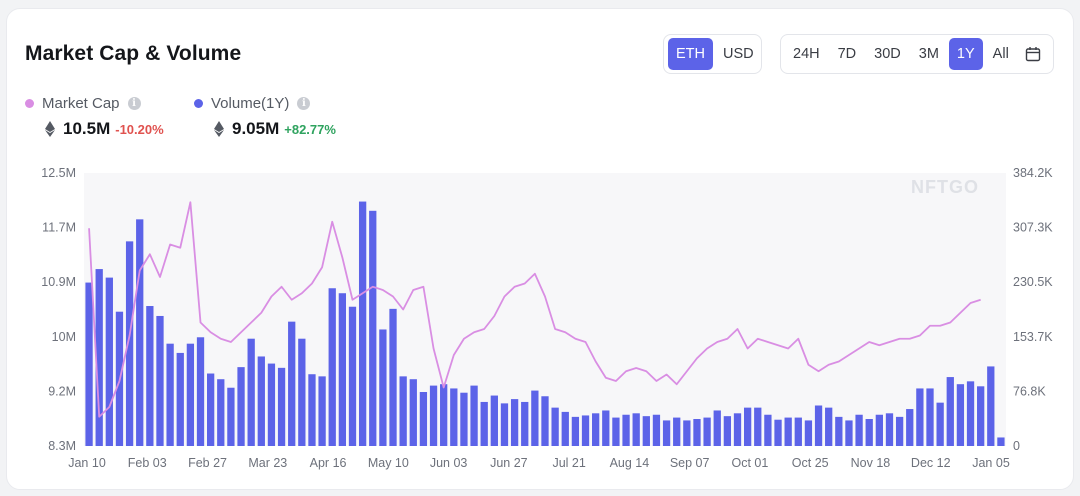 This screenshot has width=1080, height=496. What do you see at coordinates (965, 54) in the screenshot?
I see `range-1y-button: 1Y` at bounding box center [965, 54].